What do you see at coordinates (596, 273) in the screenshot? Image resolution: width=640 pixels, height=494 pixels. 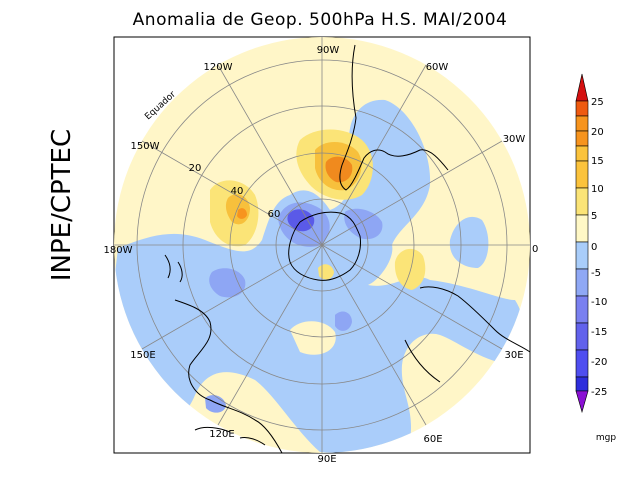 I see `colorbar-tick-label: -5` at bounding box center [596, 273].